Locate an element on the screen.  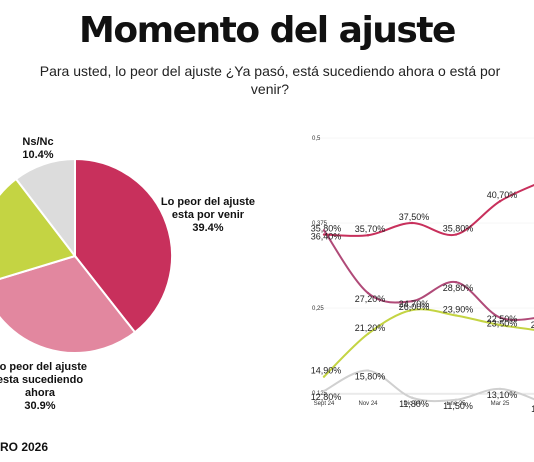
page-title: Momento del ajuste is located at coordinates (267, 30).